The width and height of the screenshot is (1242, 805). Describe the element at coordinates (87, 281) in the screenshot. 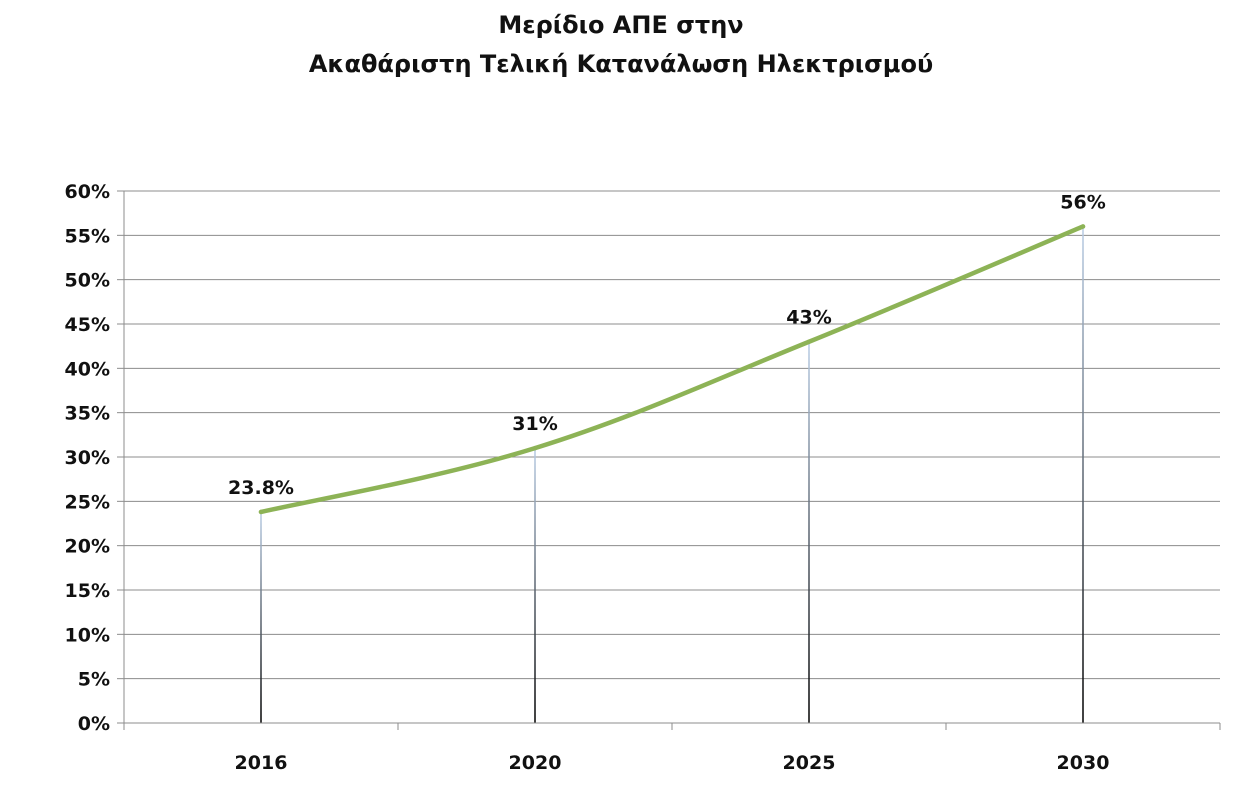

I see `y-tick-label: 50%` at that location.